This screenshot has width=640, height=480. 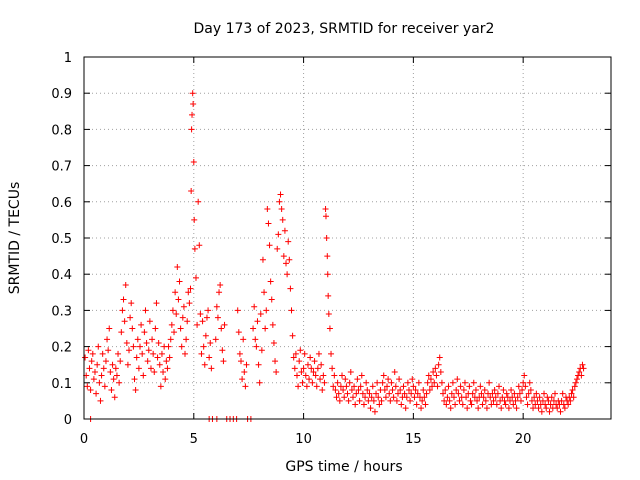 I want to click on y-tick-label: 0, so click(x=68, y=420).